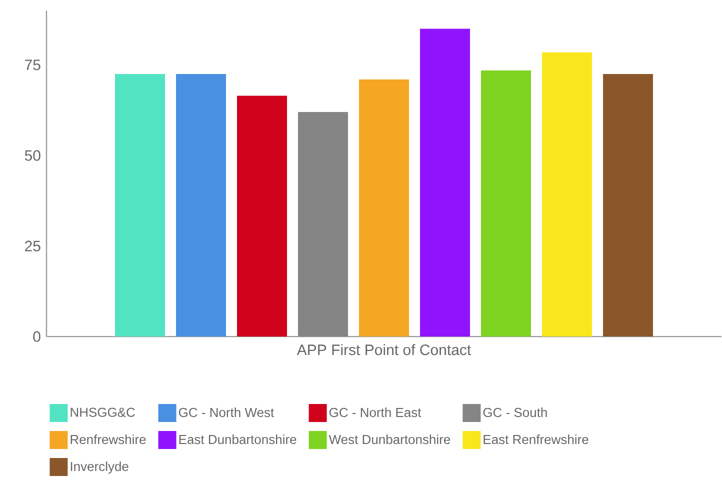  I want to click on legend-label: West Dunbartonshire, so click(389, 439).